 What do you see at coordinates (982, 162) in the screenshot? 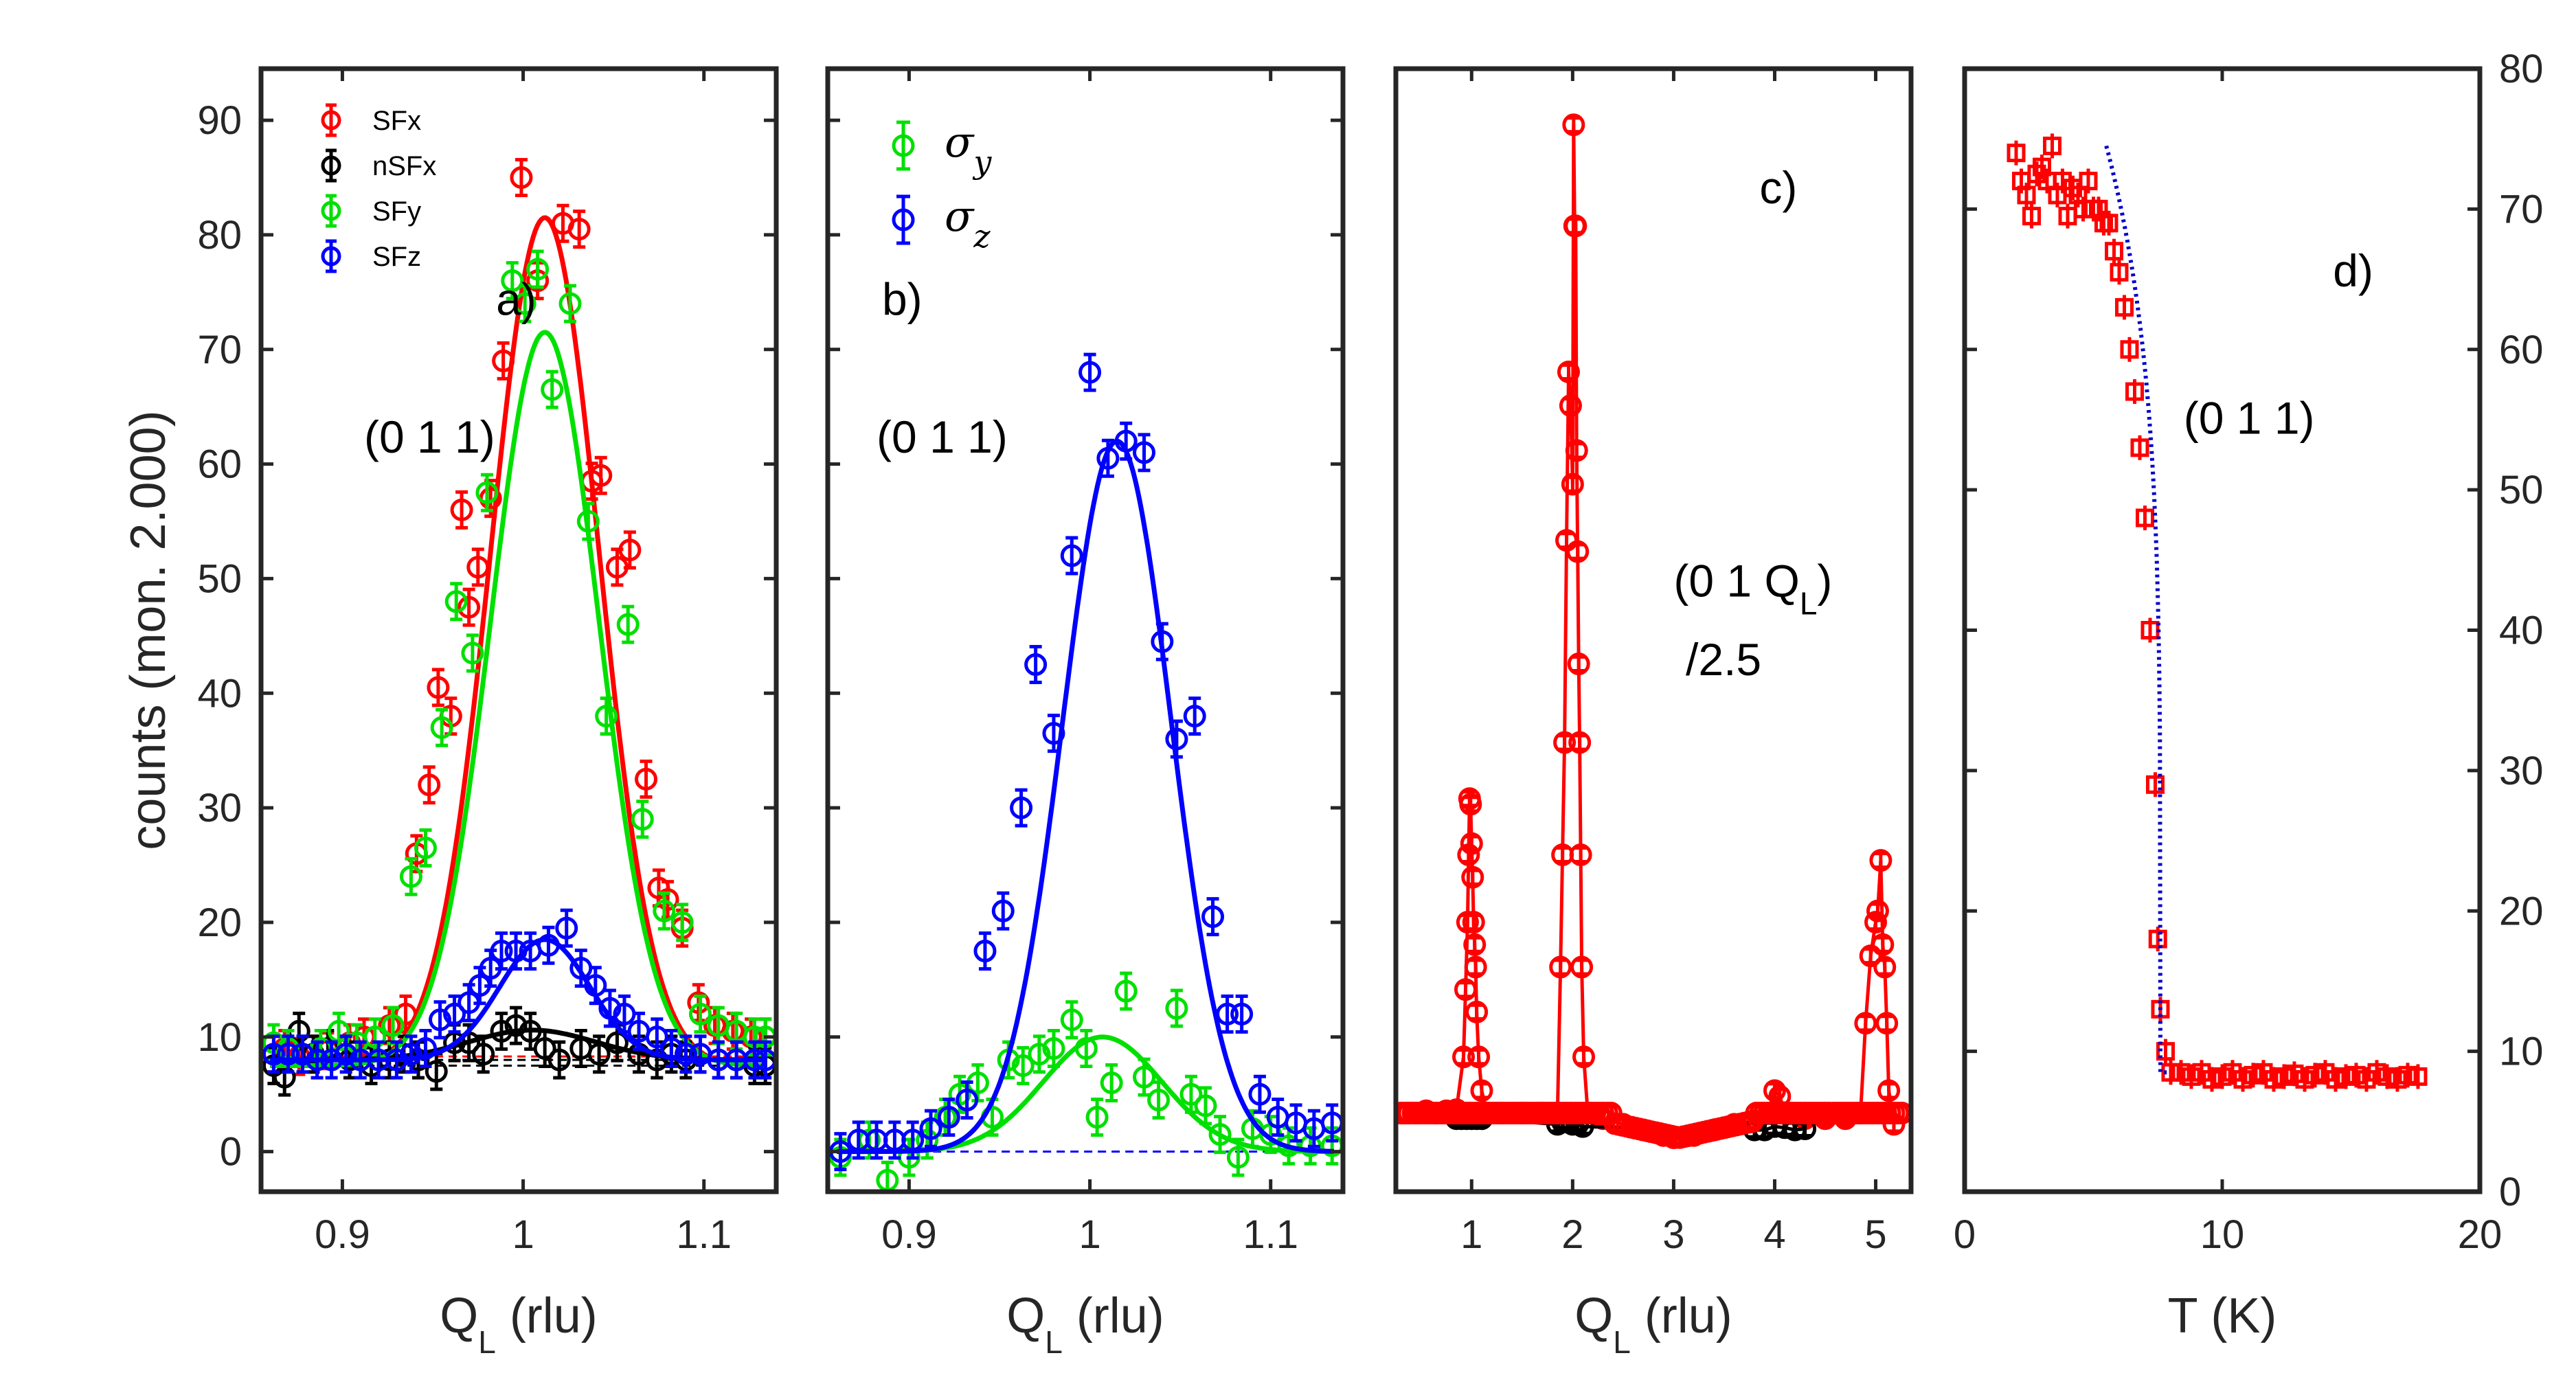
I see `legend-sigma-sub: y` at bounding box center [982, 162].